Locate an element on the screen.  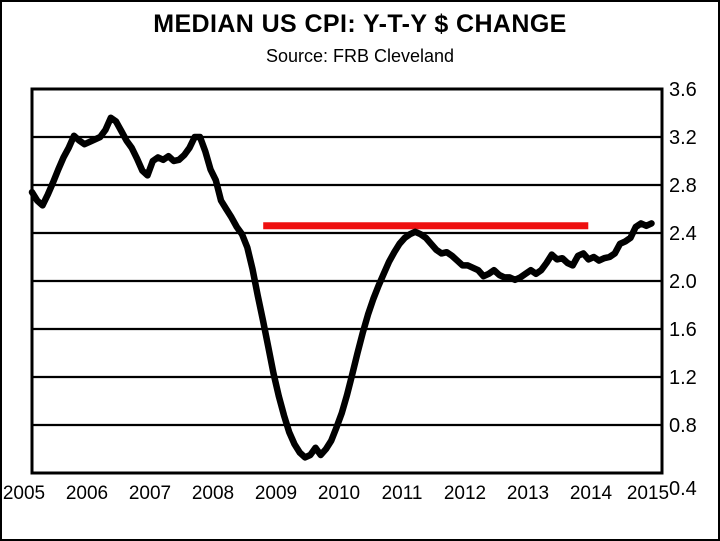
x-axis-label: 2008 is located at coordinates (213, 493).